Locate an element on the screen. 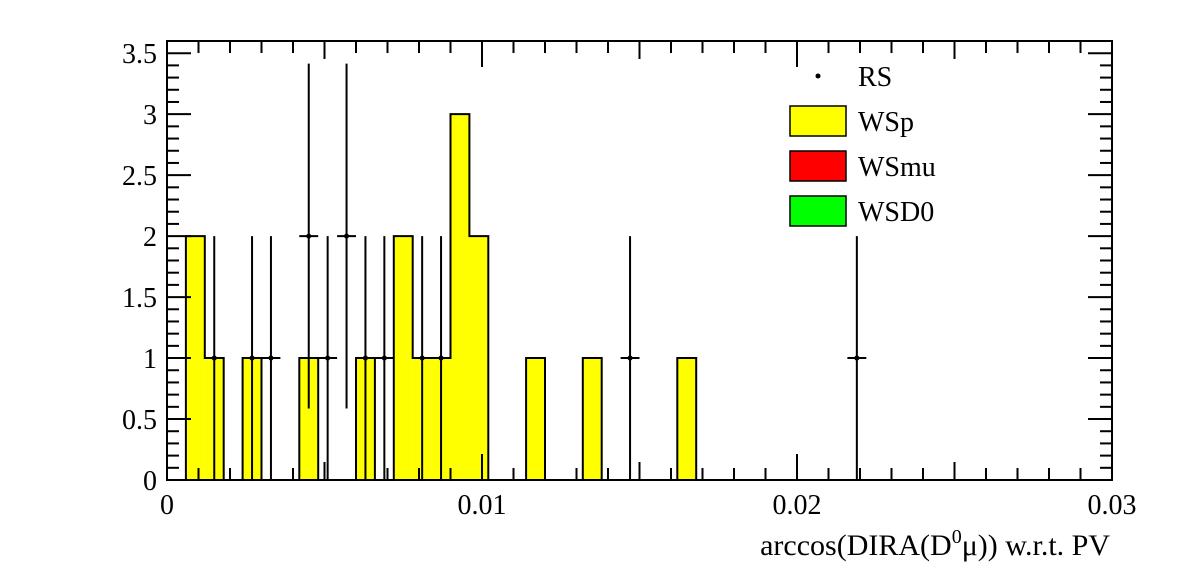 Image resolution: width=1196 pixels, height=572 pixels. x-tick-label: 0.02 is located at coordinates (797, 505).